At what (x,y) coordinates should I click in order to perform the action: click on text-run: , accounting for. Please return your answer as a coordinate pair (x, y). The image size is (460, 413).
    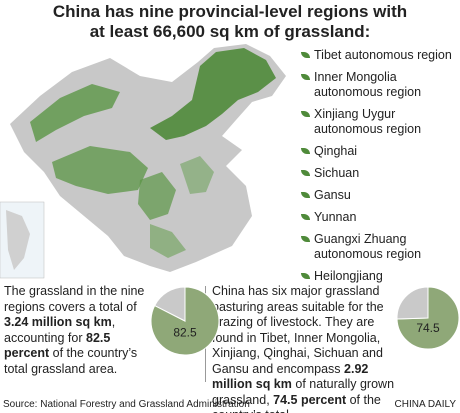
    Looking at the image, I should click on (60, 330).